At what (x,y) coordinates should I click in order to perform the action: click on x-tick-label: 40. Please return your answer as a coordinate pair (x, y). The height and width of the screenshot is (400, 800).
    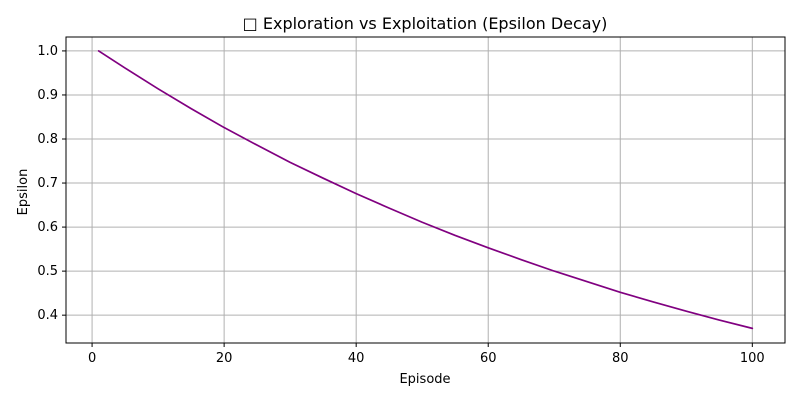
    Looking at the image, I should click on (356, 358).